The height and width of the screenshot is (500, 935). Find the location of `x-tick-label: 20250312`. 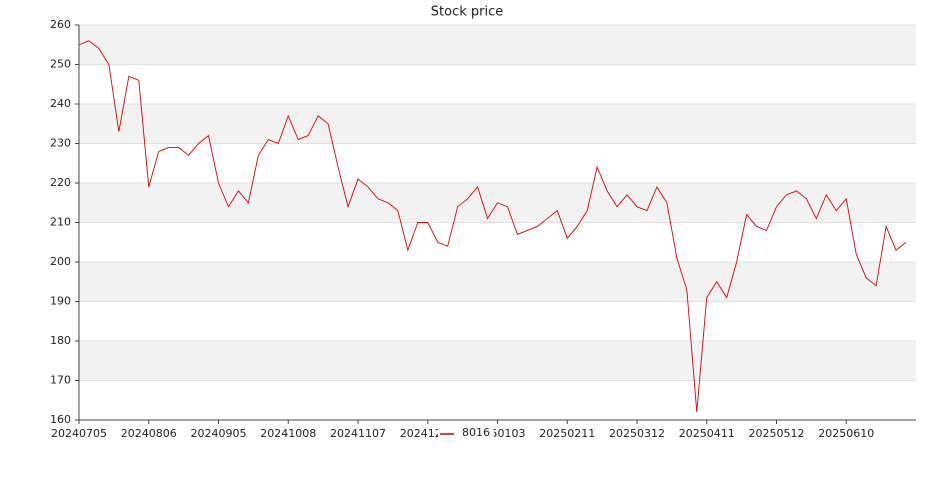

x-tick-label: 20250312 is located at coordinates (637, 433).